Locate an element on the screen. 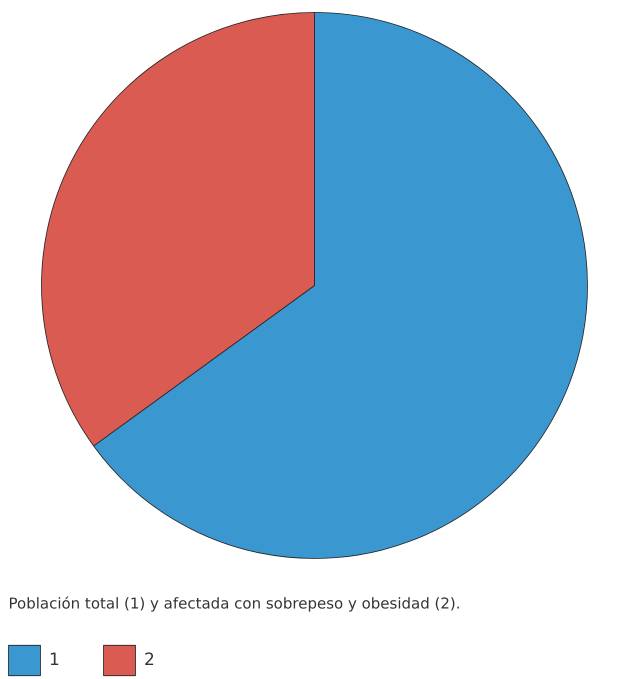 This screenshot has height=679, width=628. legend-label: 1 is located at coordinates (55, 660).